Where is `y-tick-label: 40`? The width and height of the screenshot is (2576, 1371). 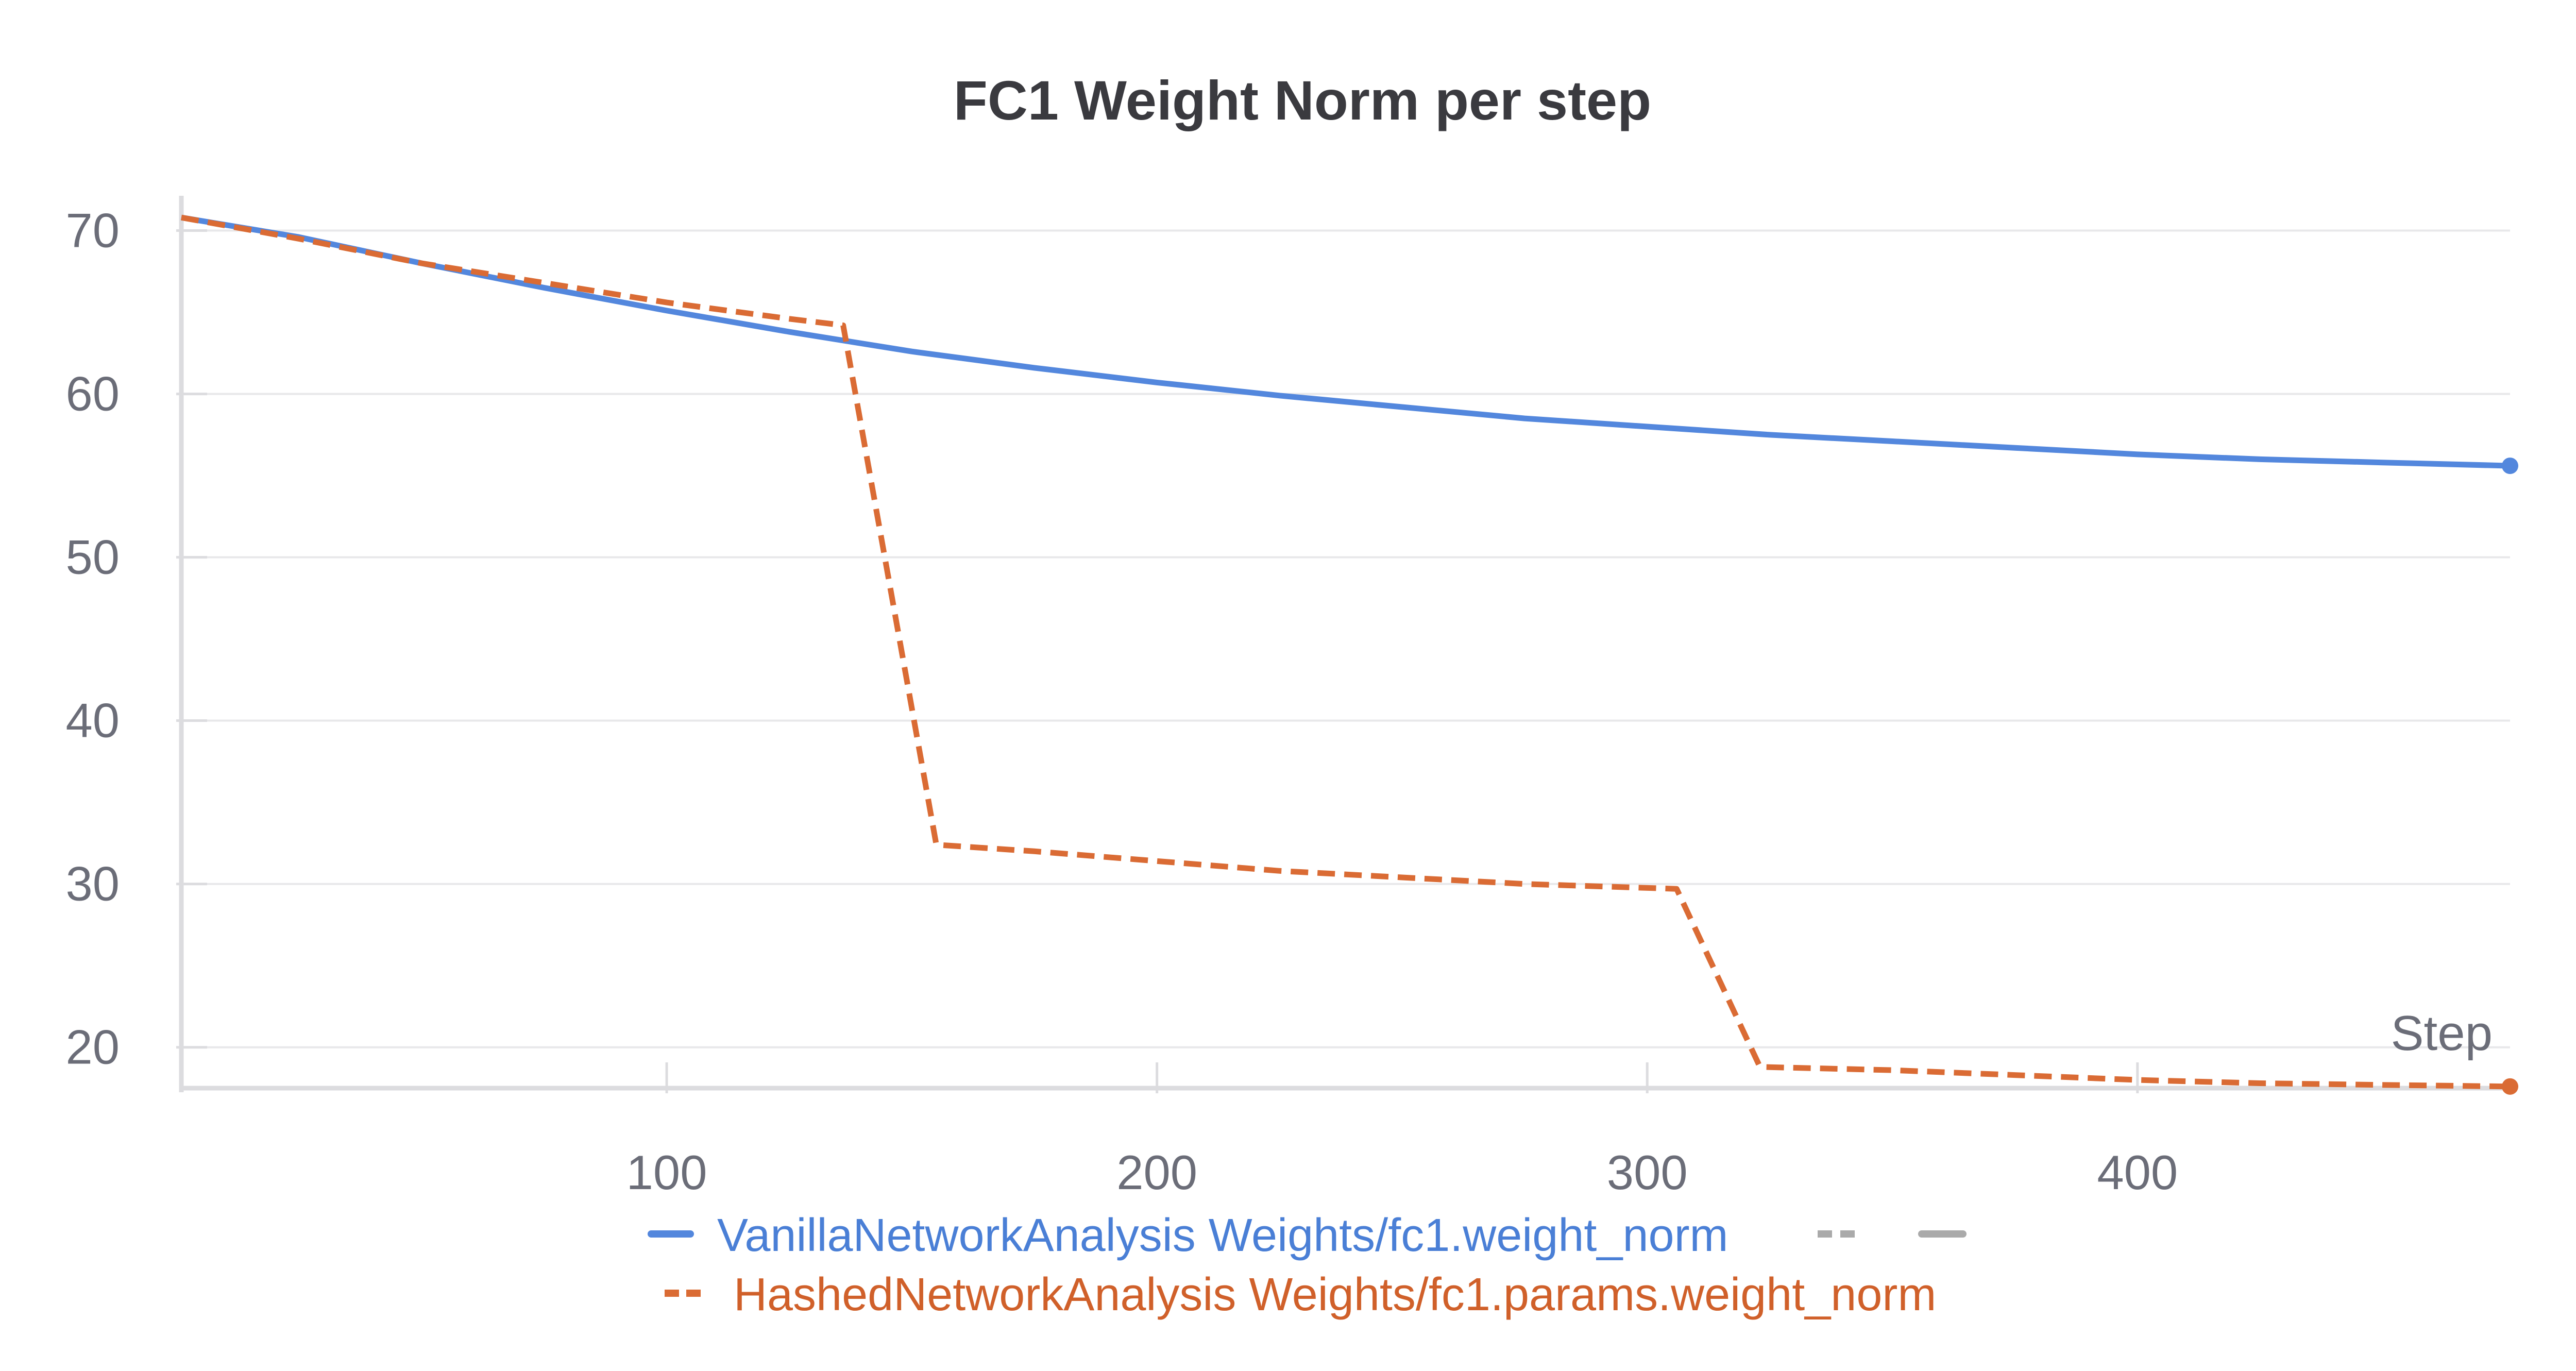 y-tick-label: 40 is located at coordinates (92, 720).